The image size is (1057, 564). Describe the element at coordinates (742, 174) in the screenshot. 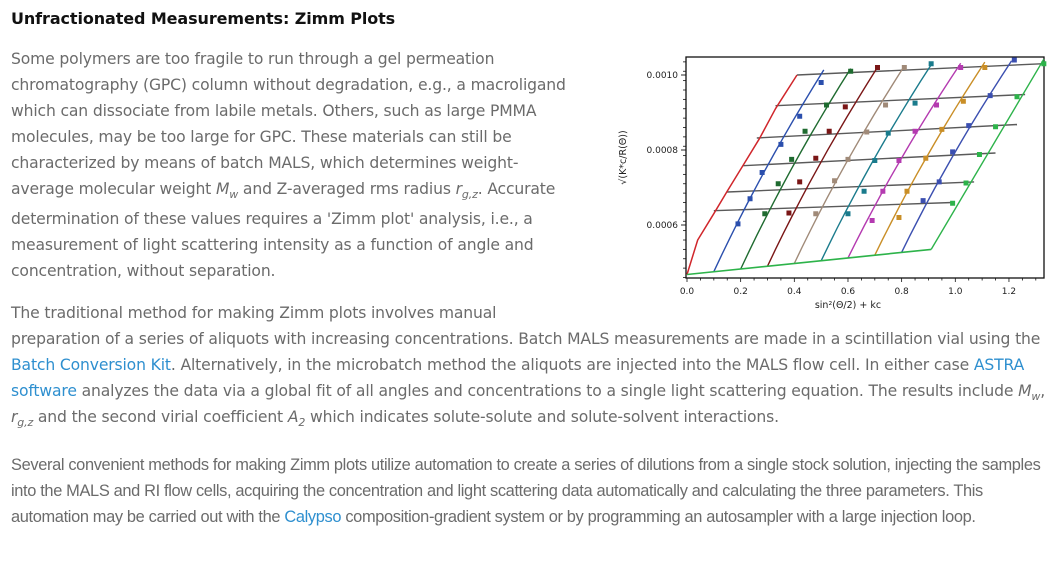

I see `theta-zero-extrapolation` at that location.